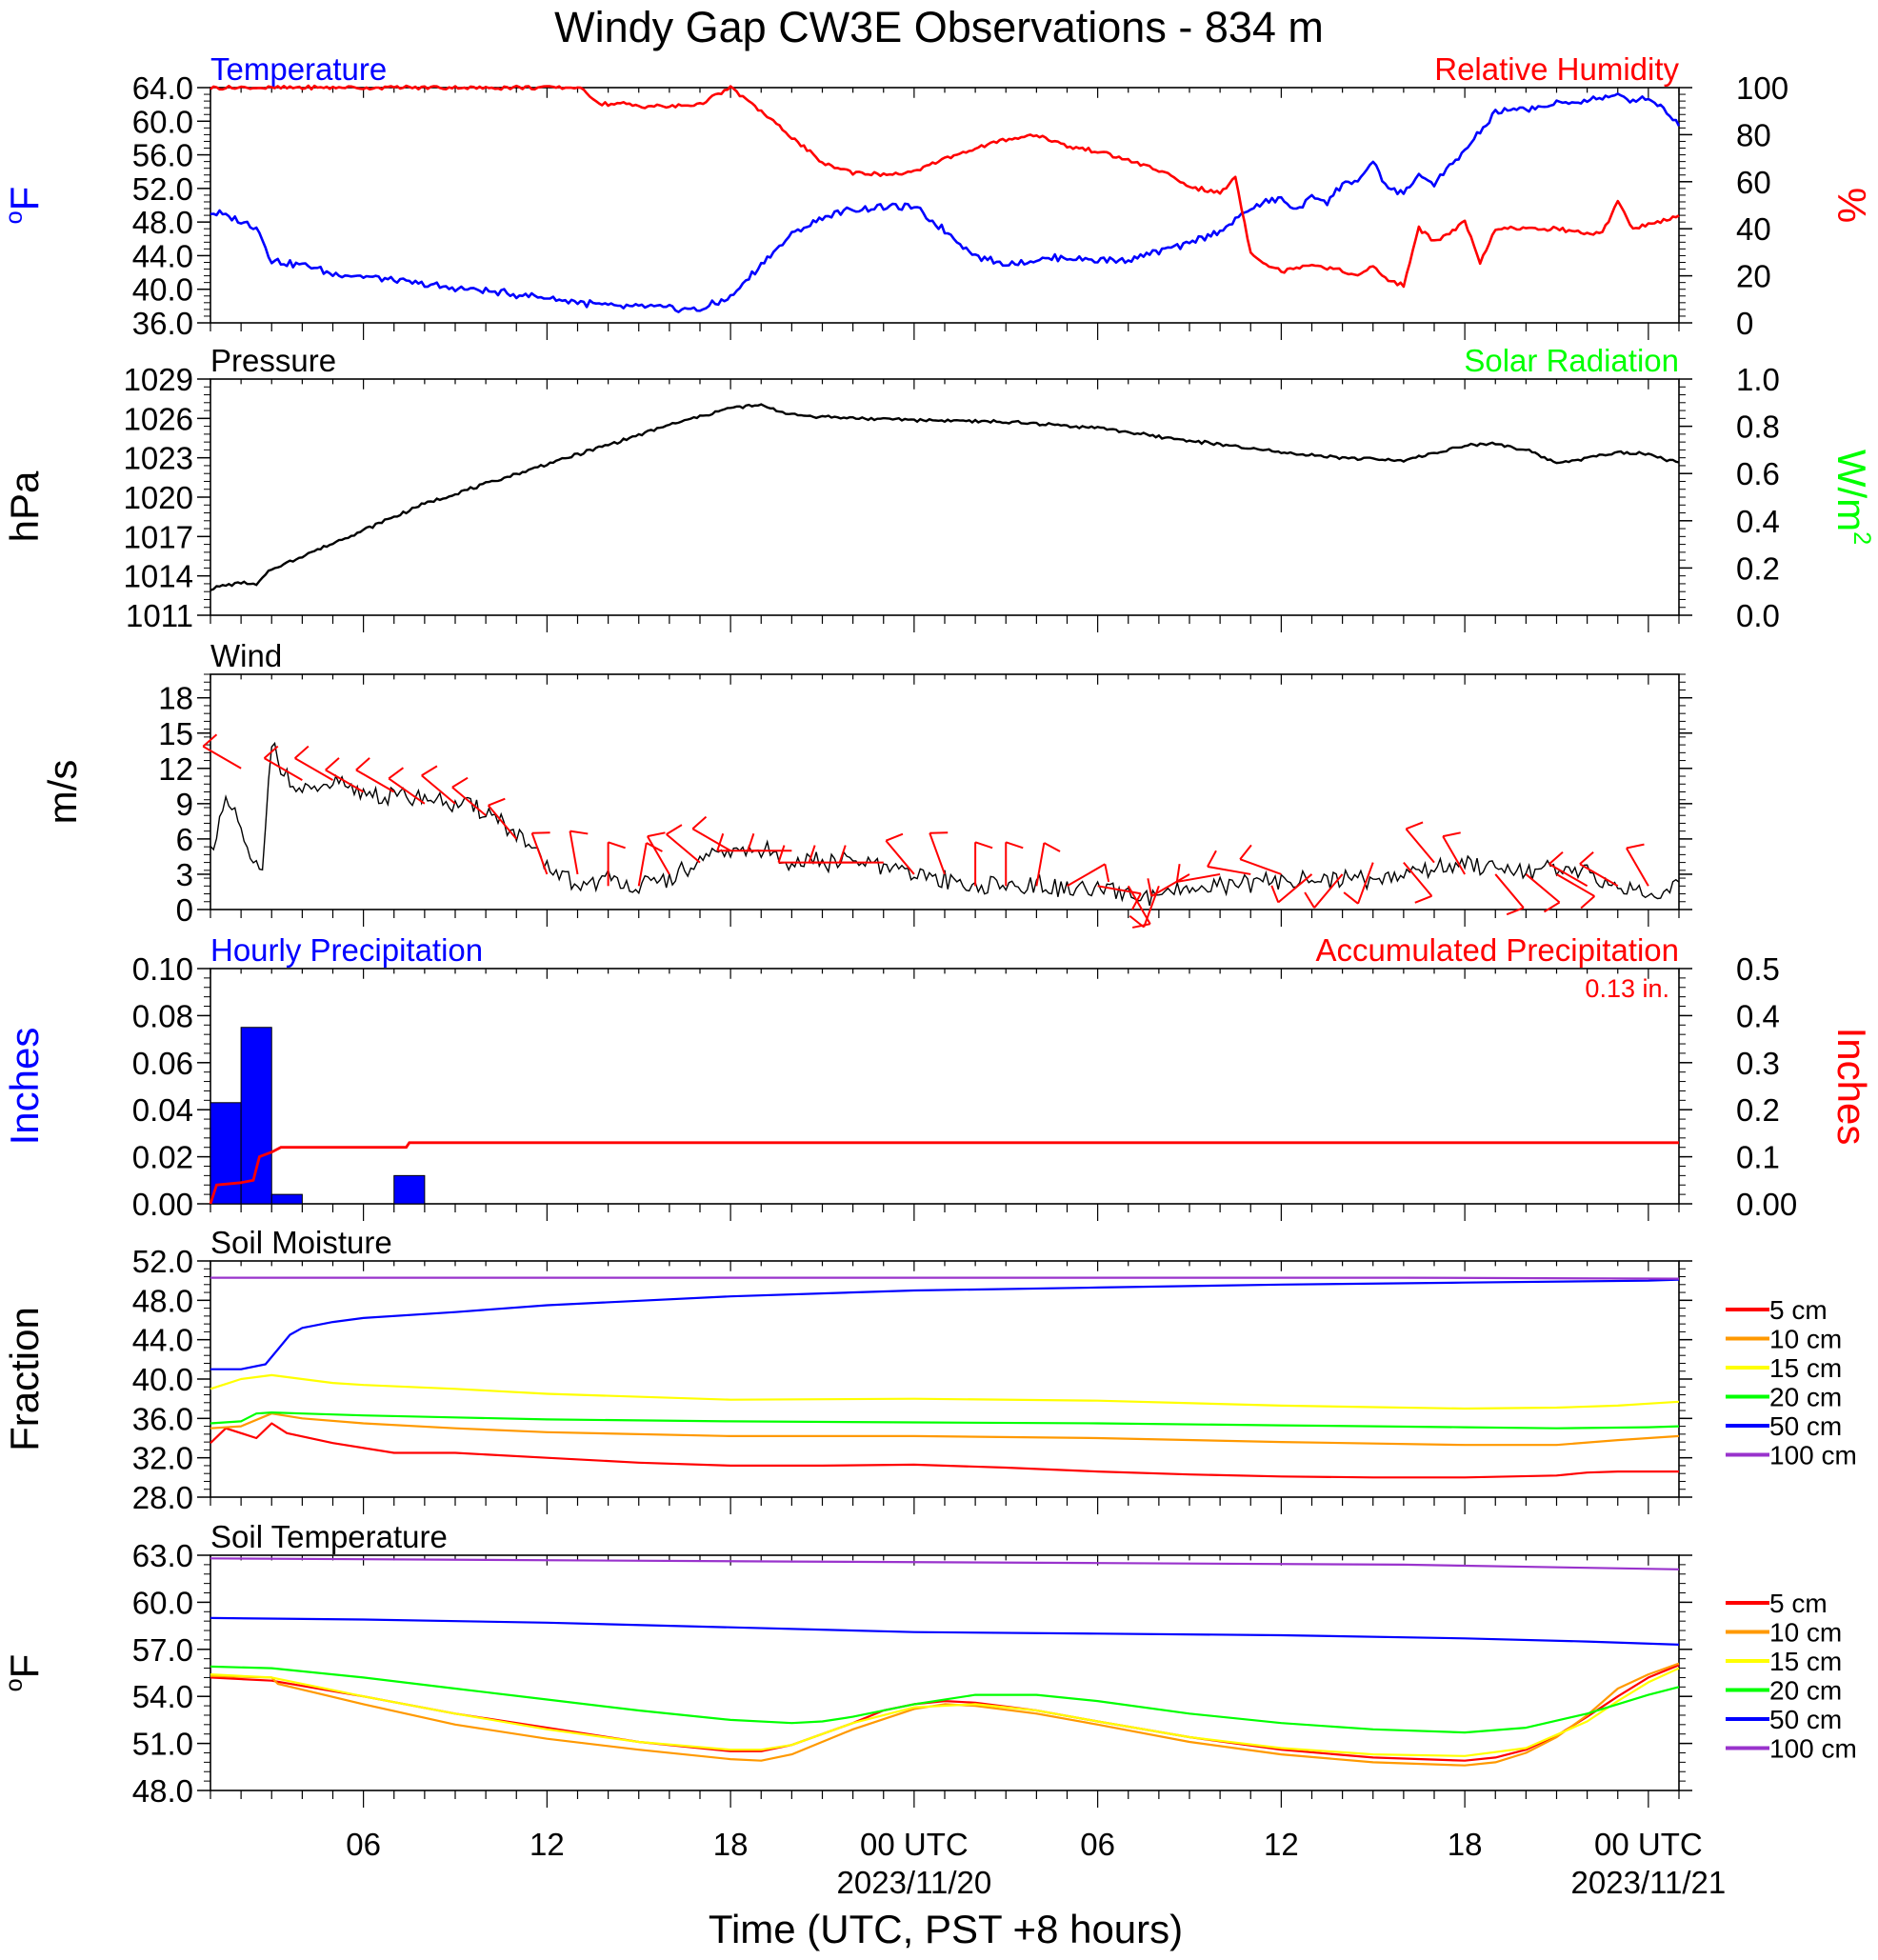  What do you see at coordinates (162, 1744) in the screenshot?
I see `y-tick-label: 51.0` at bounding box center [162, 1744].